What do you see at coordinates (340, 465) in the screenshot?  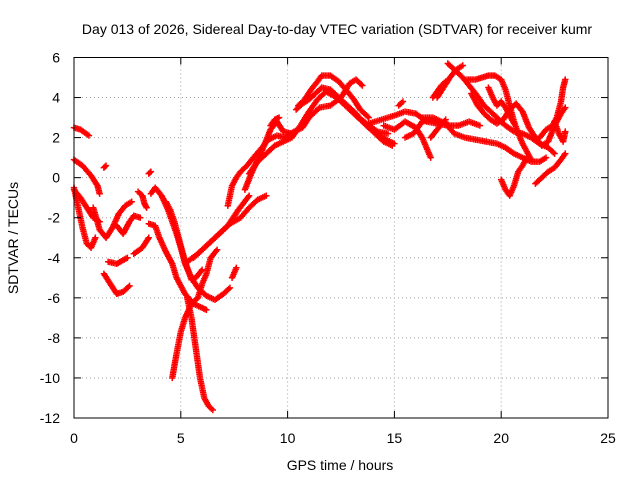 I see `x-axis-label: GPS time / hours` at bounding box center [340, 465].